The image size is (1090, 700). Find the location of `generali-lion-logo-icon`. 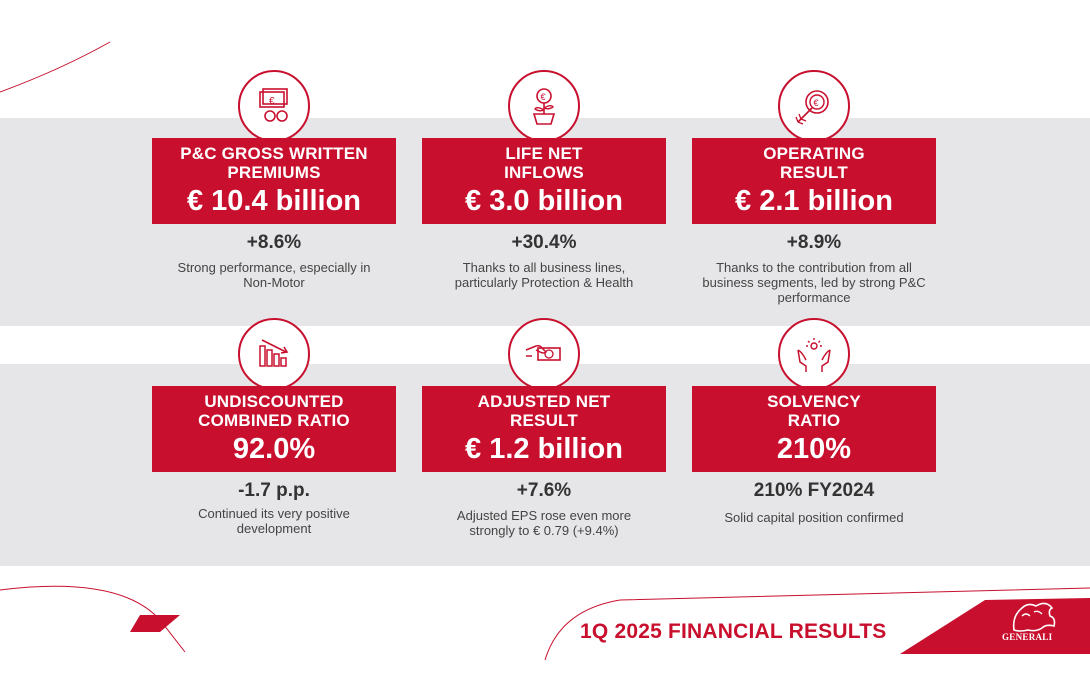

generali-lion-logo-icon is located at coordinates (1034, 617).